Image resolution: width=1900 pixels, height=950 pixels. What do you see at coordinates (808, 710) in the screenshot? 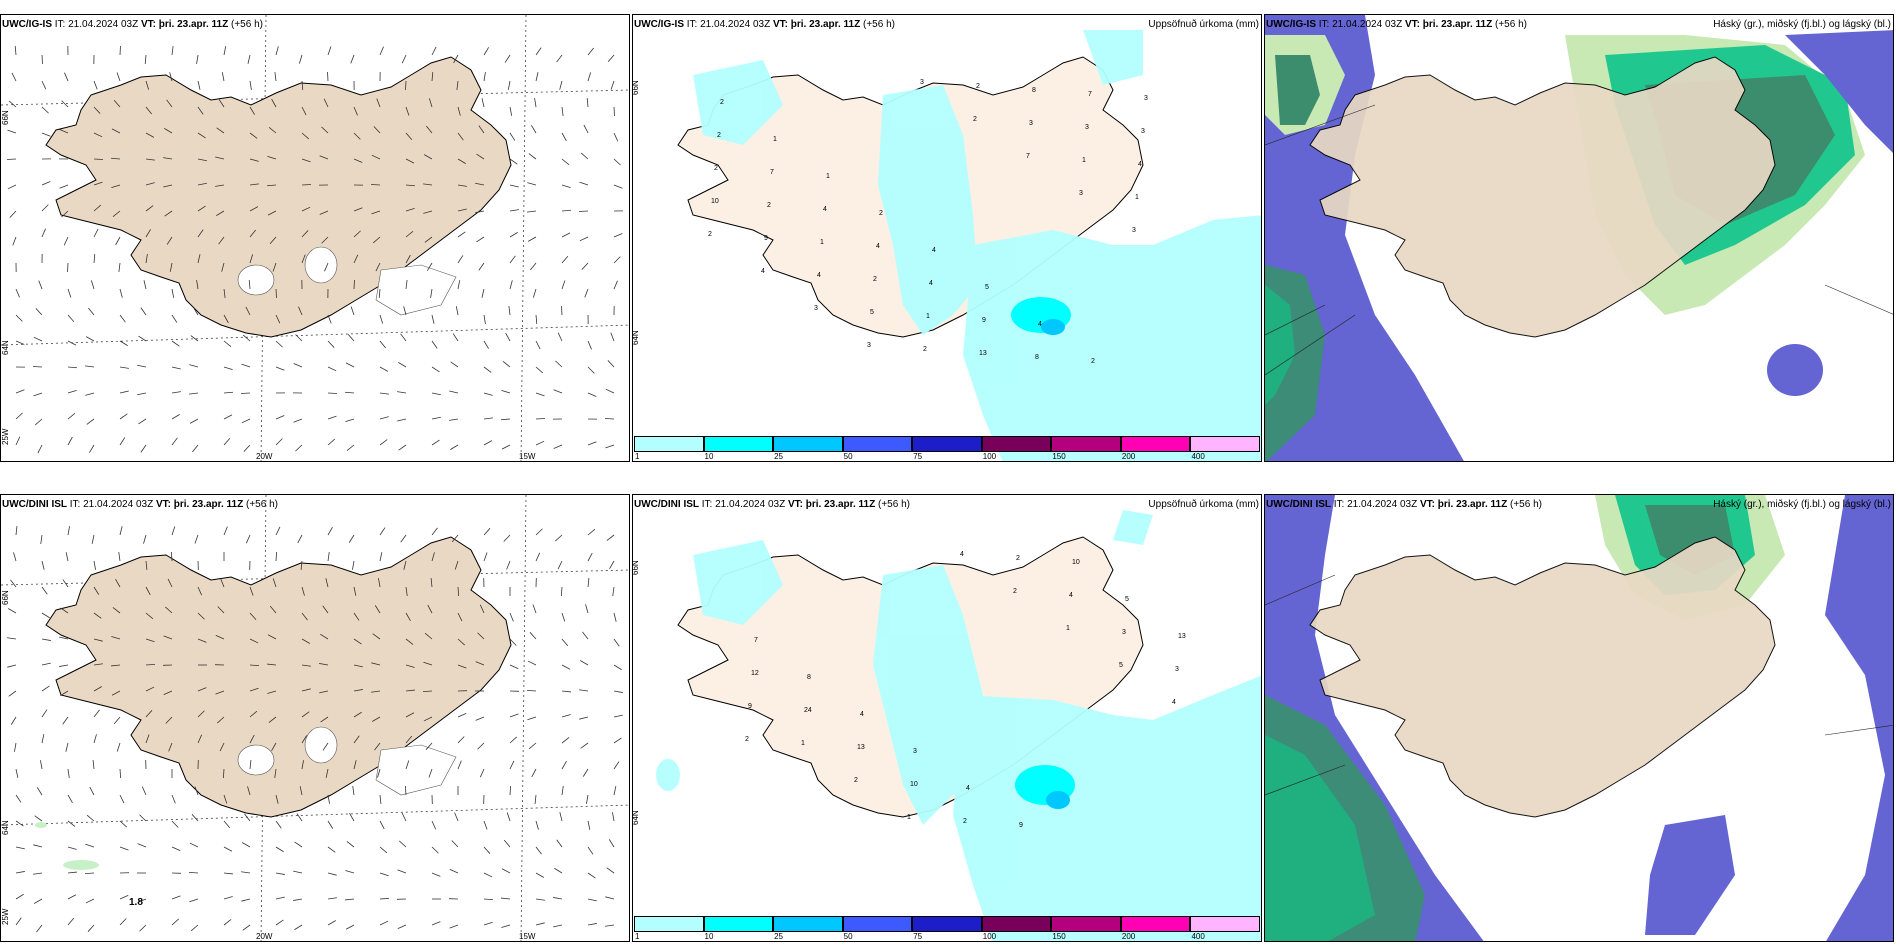
I see `precip-value: 24` at bounding box center [808, 710].